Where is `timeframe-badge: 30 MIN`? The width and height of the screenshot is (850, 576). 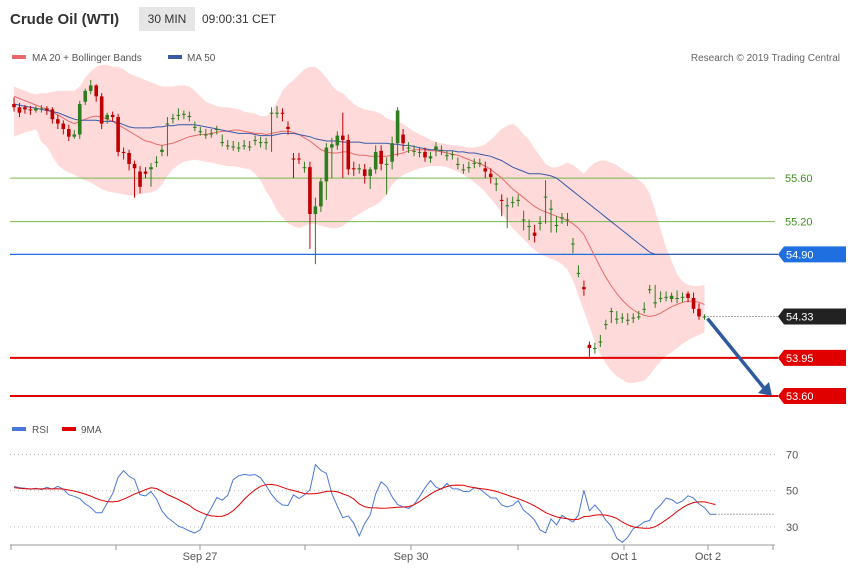 timeframe-badge: 30 MIN is located at coordinates (167, 19).